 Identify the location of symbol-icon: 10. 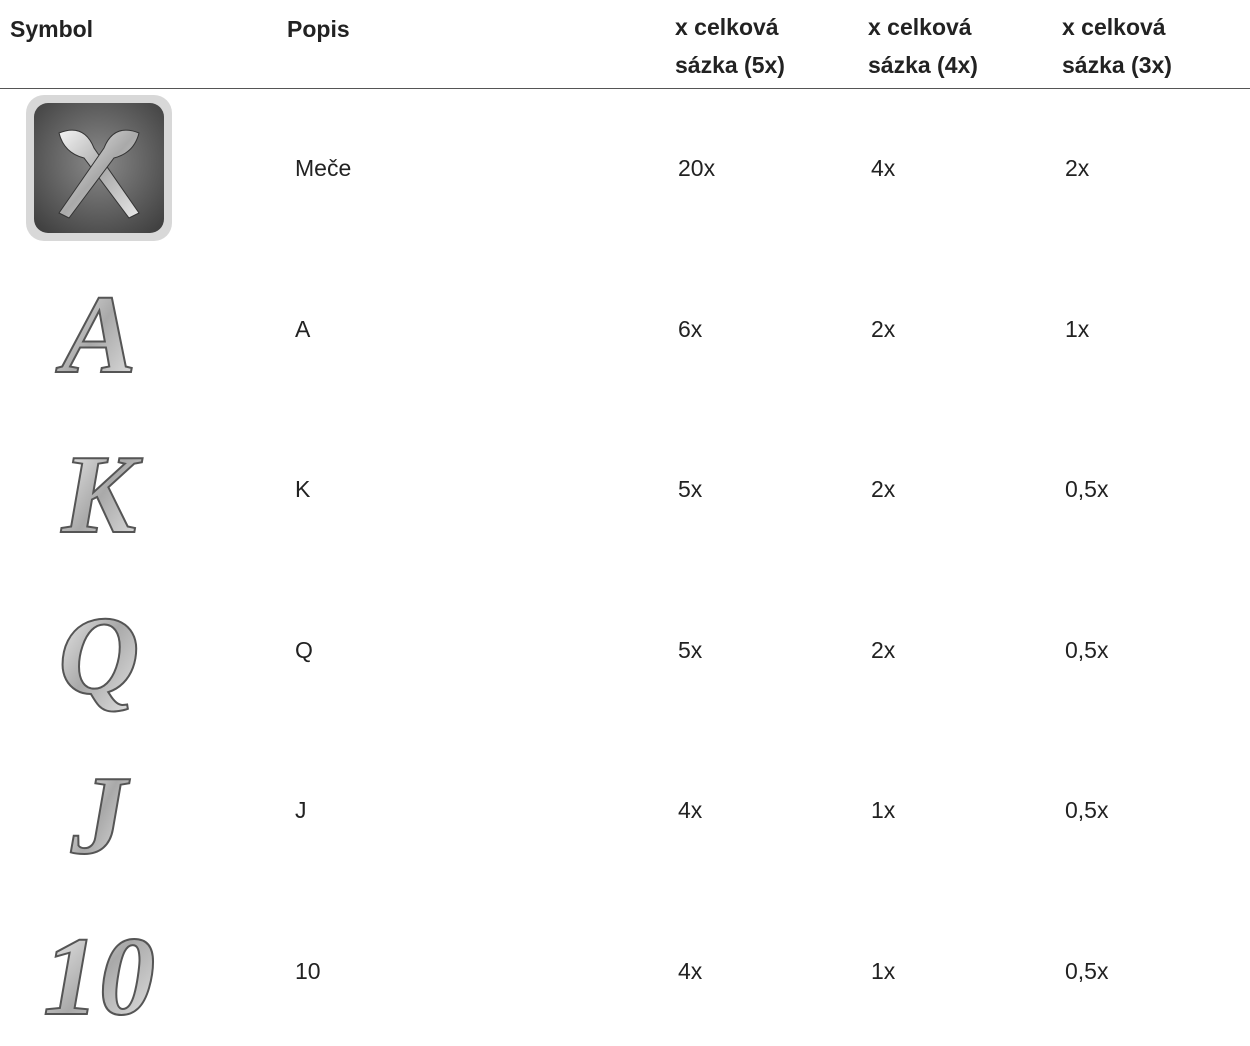
(99, 977).